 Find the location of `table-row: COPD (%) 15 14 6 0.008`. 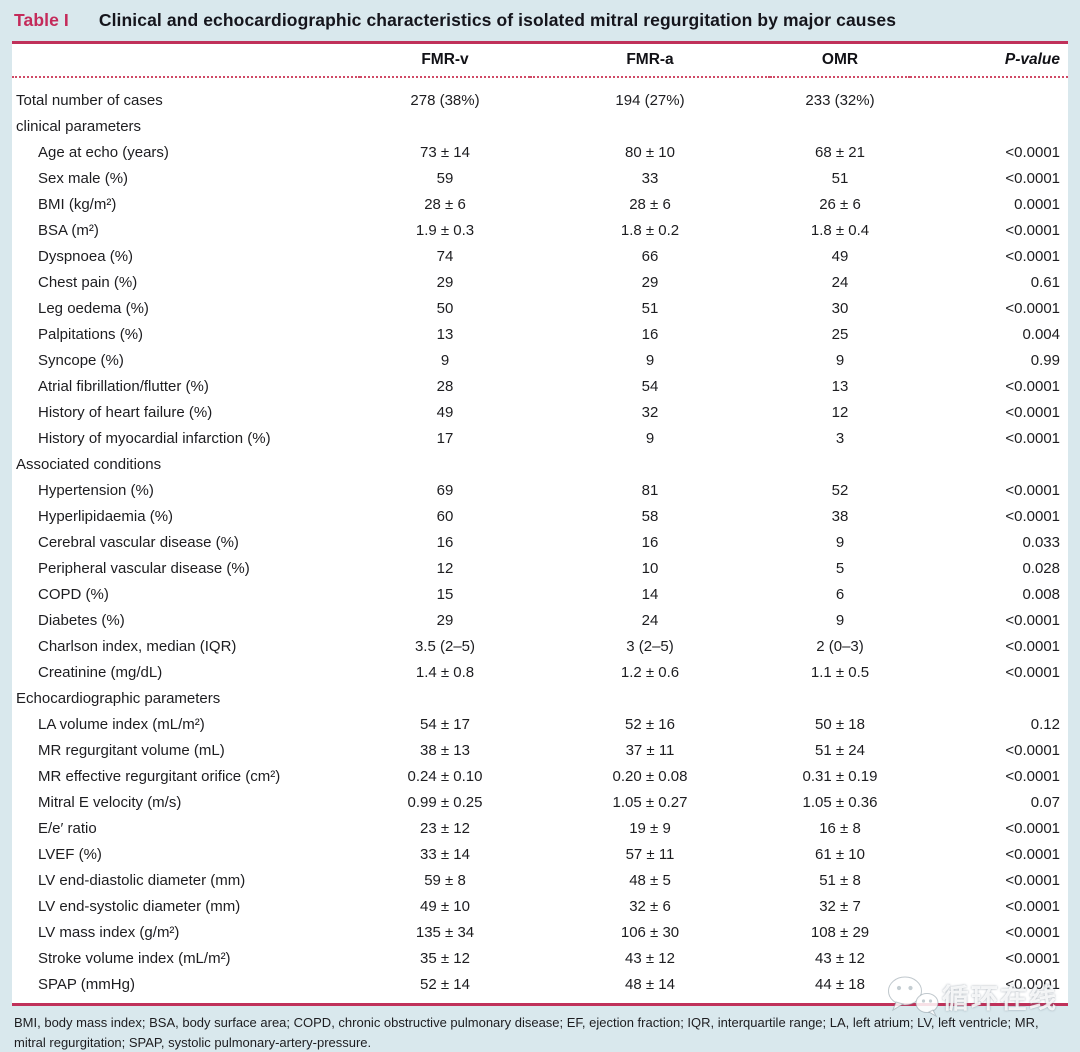

table-row: COPD (%) 15 14 6 0.008 is located at coordinates (540, 594).